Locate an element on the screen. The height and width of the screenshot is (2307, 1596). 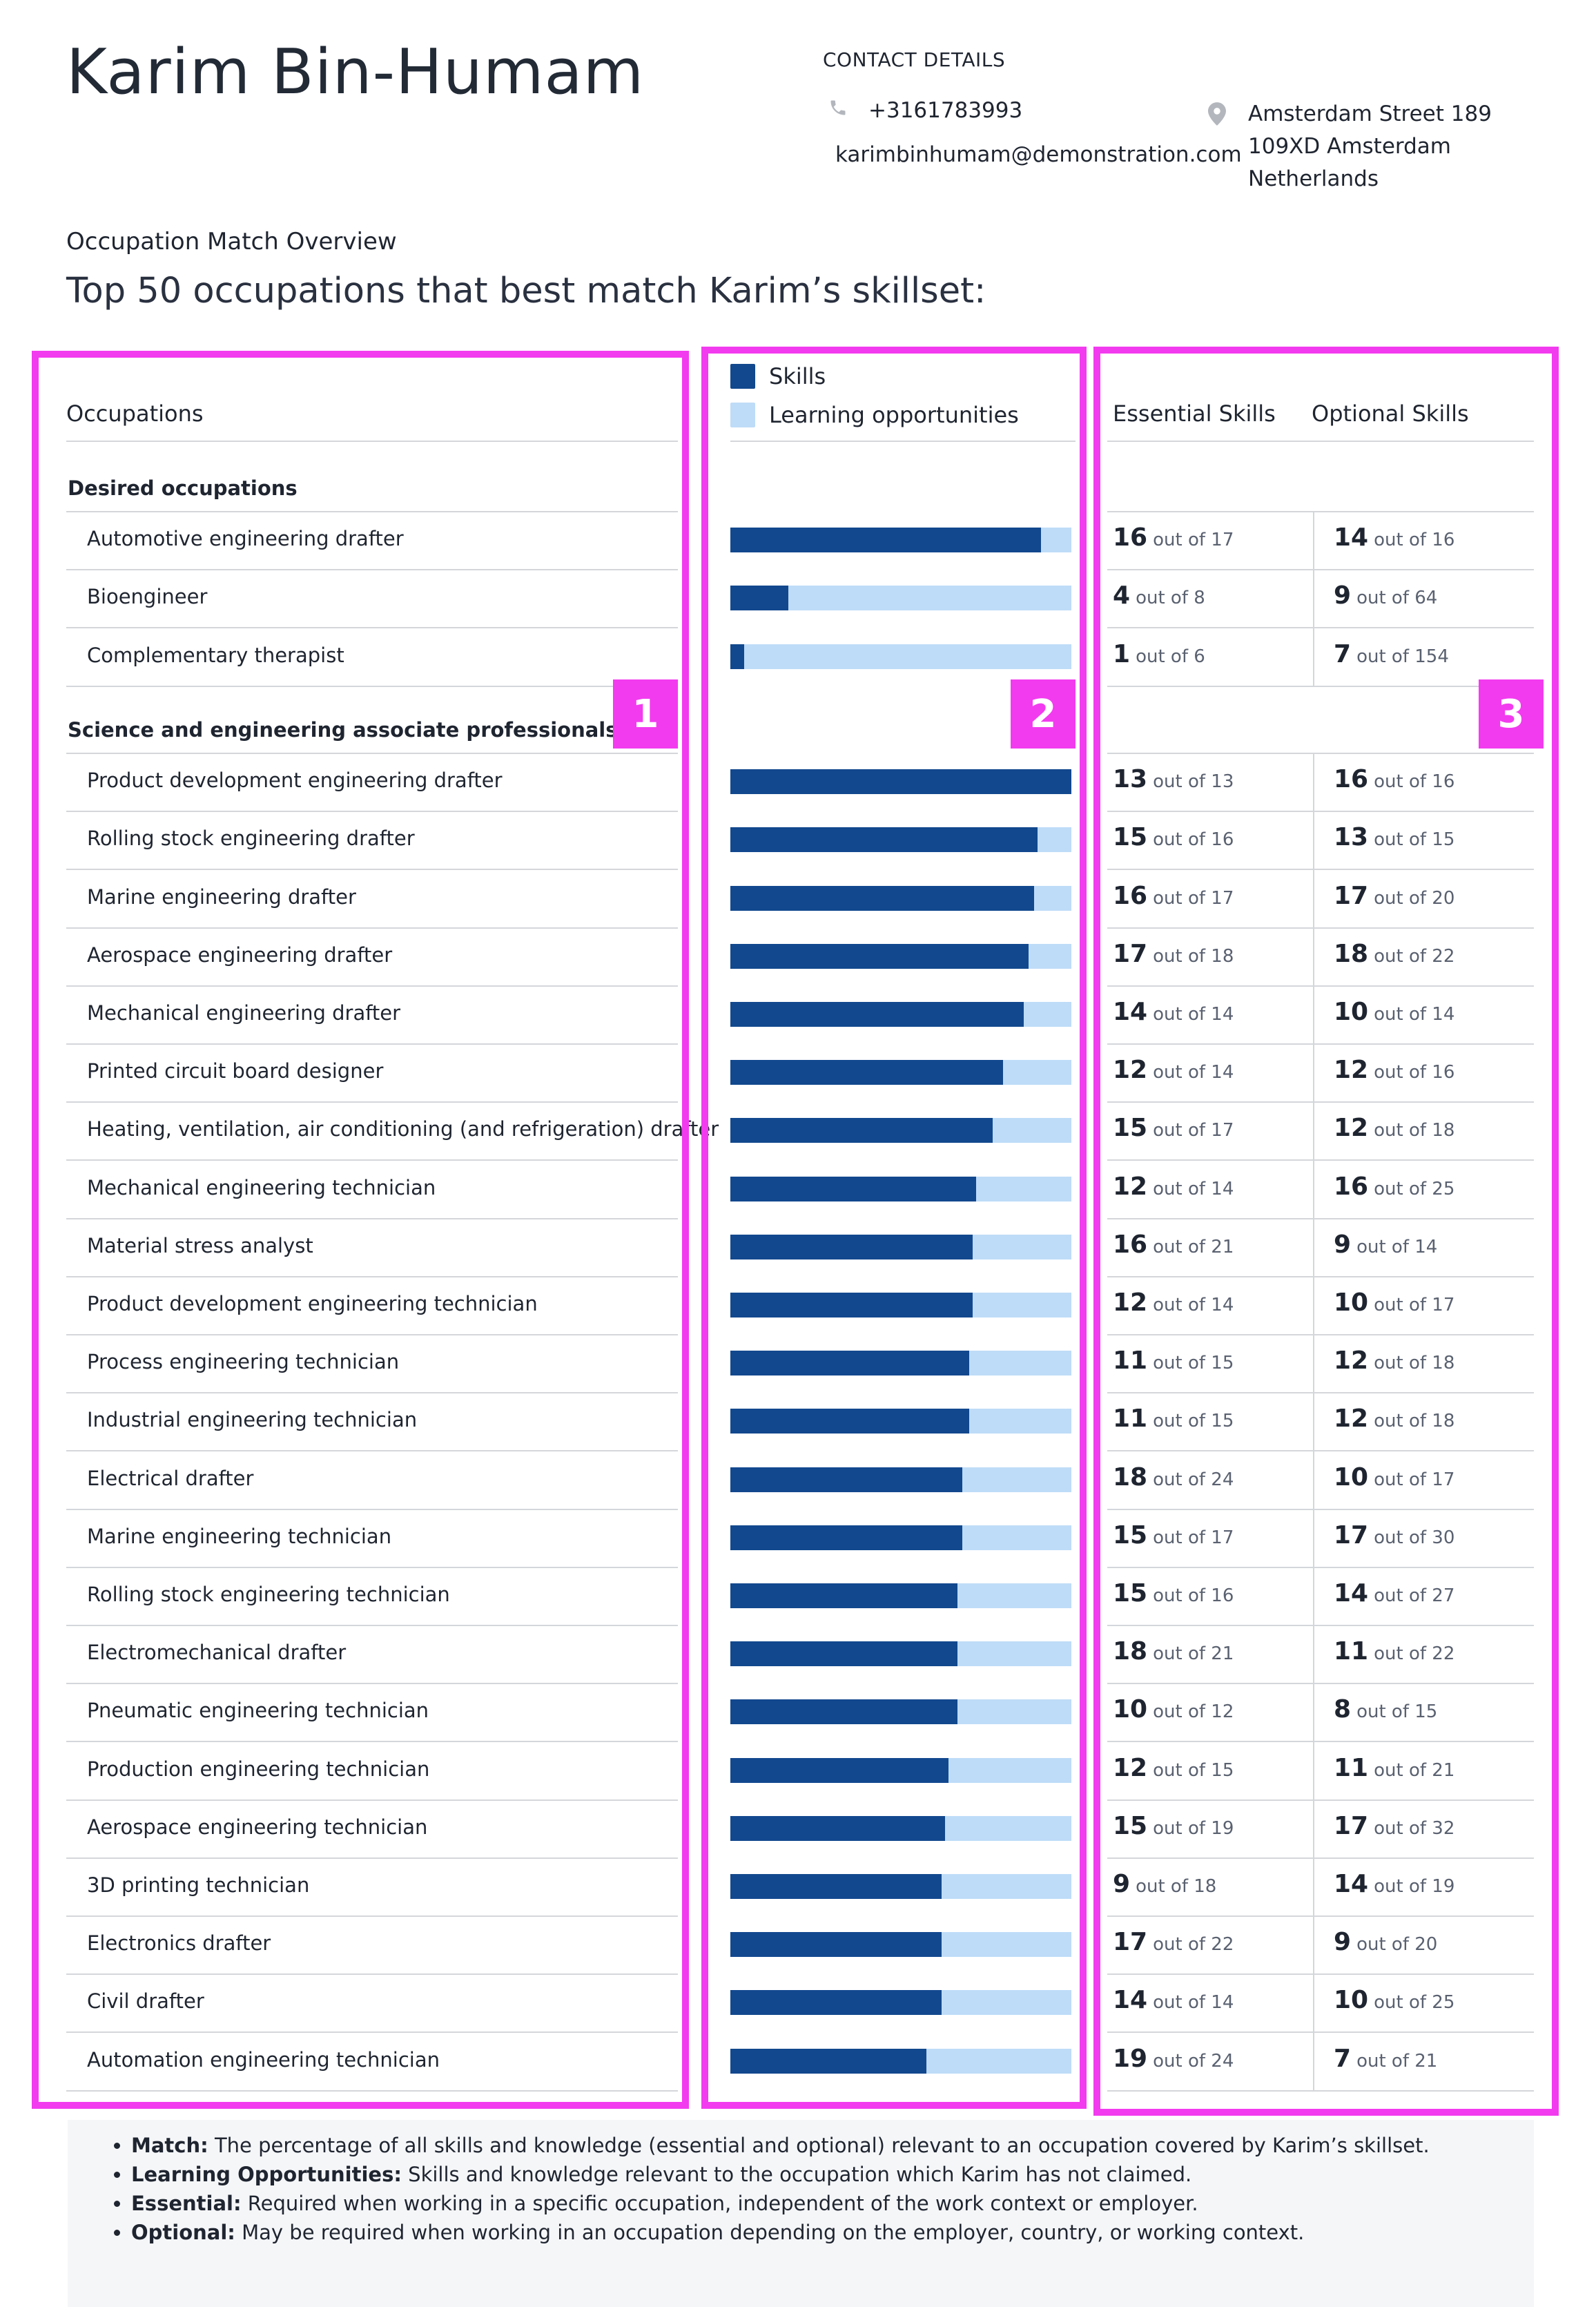
optional-skills-count: 10 out of 17 is located at coordinates (1394, 1477).